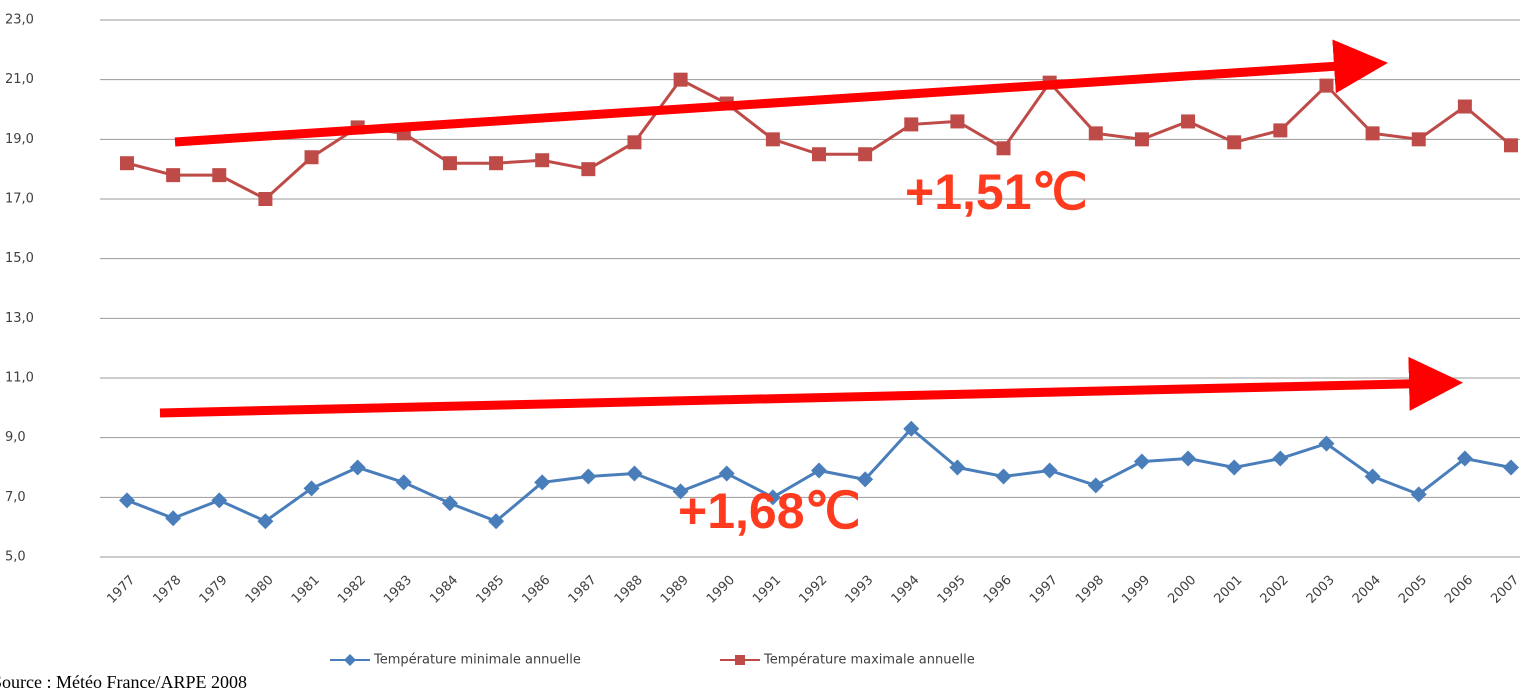 This screenshot has width=1525, height=691. Describe the element at coordinates (121, 590) in the screenshot. I see `x-tick-label: 1977` at that location.